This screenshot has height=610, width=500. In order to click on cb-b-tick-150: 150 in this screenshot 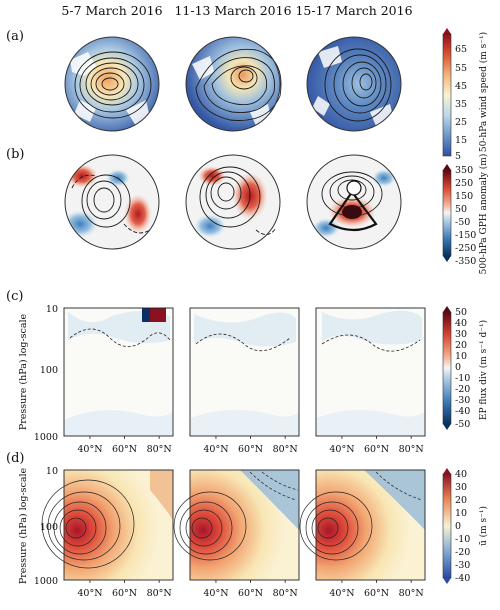, I will do `click(464, 196)`.